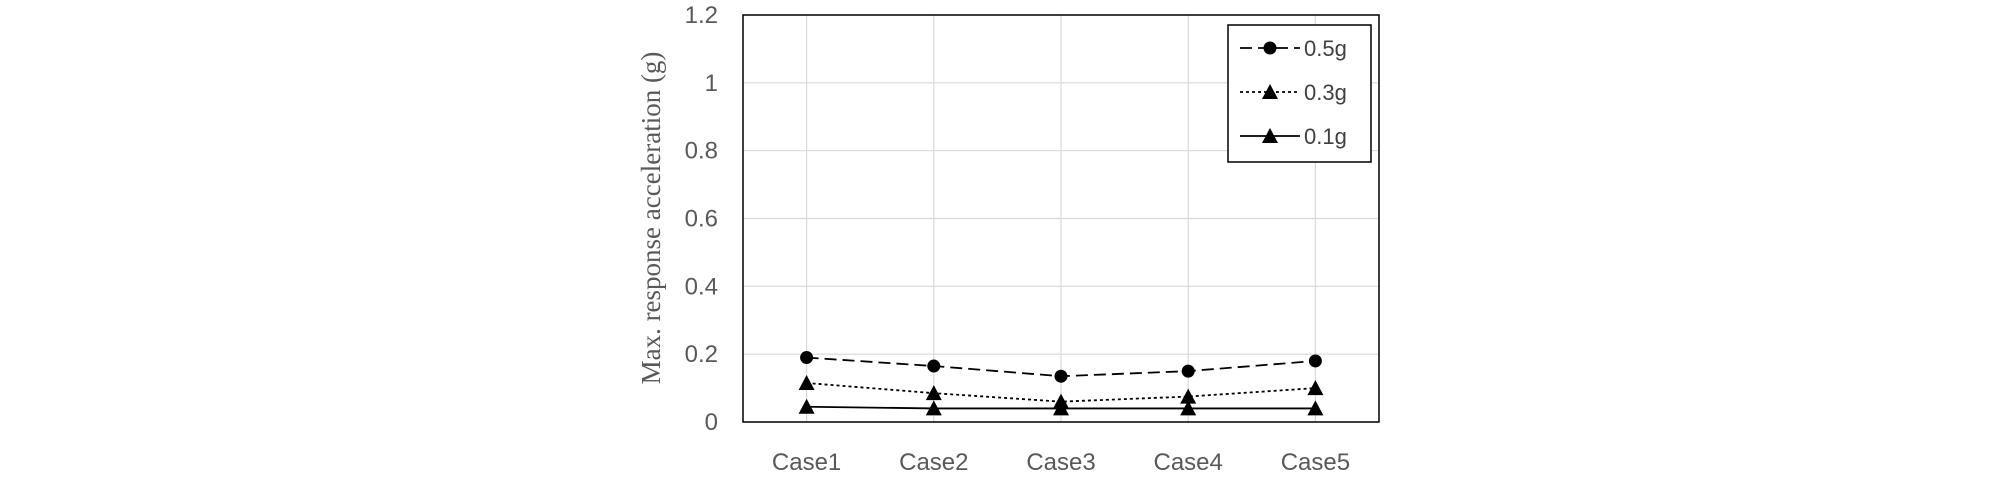 This screenshot has height=478, width=2008. What do you see at coordinates (1325, 48) in the screenshot?
I see `legend-label: 0.5g` at bounding box center [1325, 48].